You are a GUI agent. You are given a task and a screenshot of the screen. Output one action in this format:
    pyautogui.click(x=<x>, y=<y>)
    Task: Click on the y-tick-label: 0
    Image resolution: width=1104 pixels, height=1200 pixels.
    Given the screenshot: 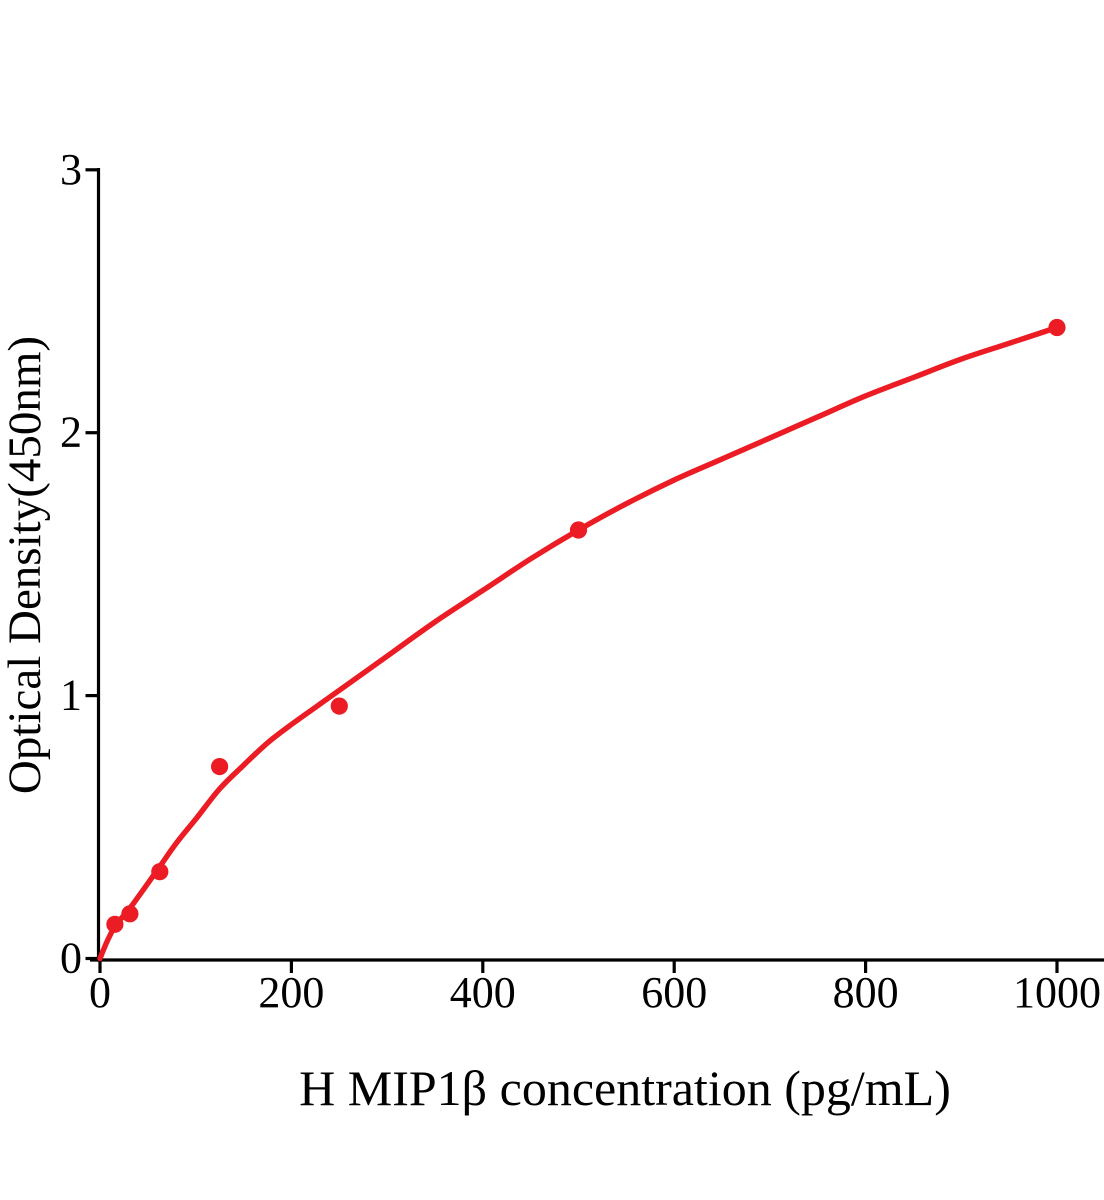 What is the action you would take?
    pyautogui.click(x=71, y=958)
    